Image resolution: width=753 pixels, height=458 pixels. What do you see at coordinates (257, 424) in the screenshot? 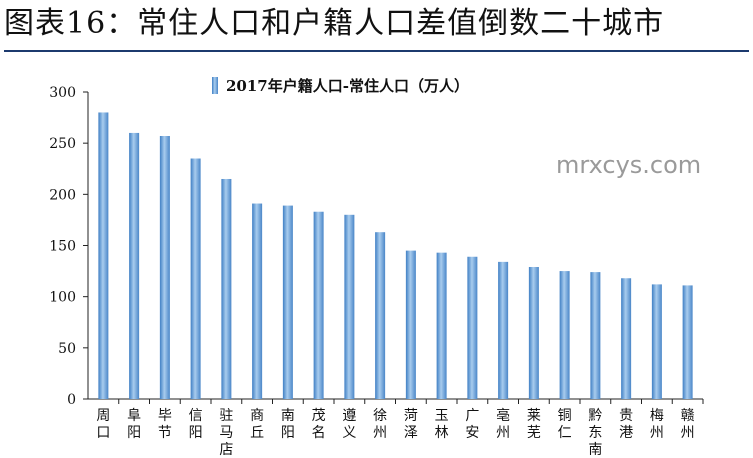
I see `x-tick-label: 商丘` at bounding box center [257, 424].